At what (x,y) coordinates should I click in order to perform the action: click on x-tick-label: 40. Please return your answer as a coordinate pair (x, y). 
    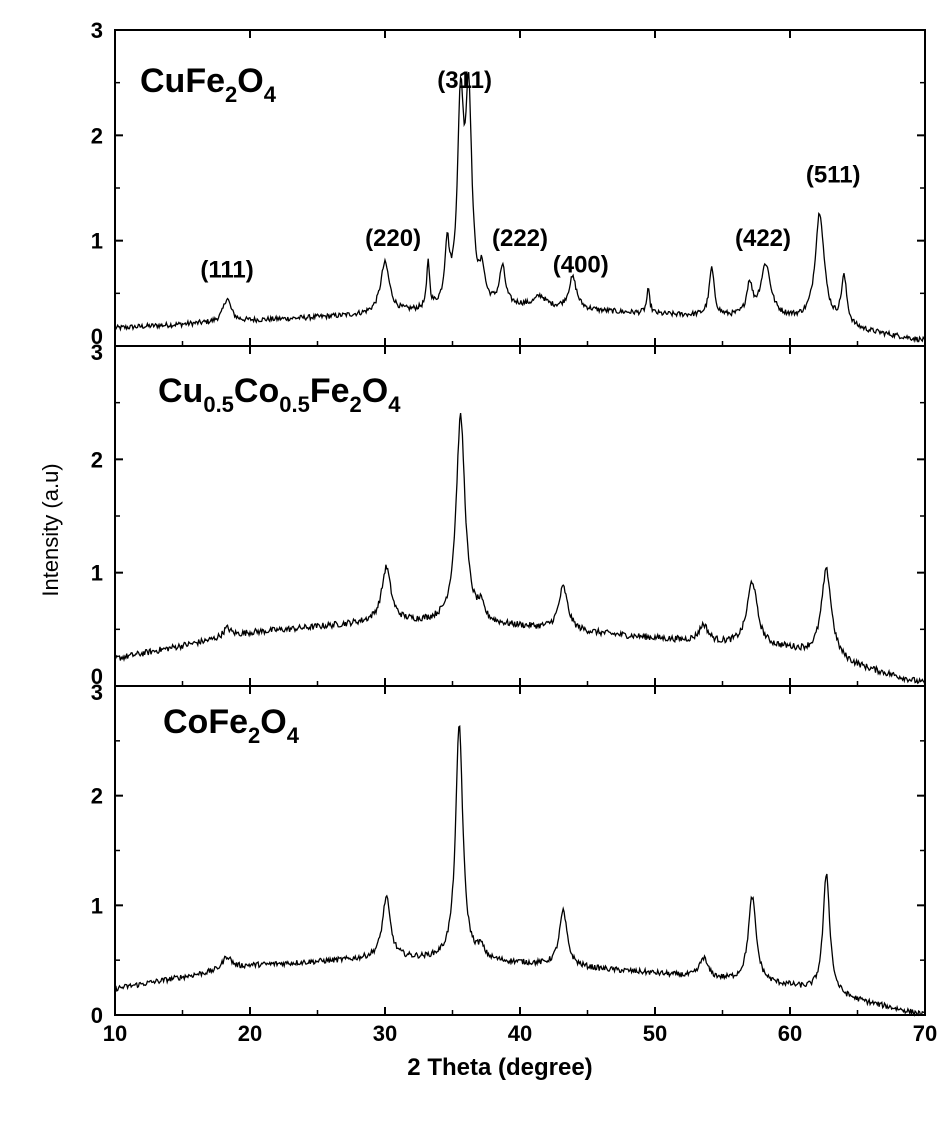
    Looking at the image, I should click on (520, 1033).